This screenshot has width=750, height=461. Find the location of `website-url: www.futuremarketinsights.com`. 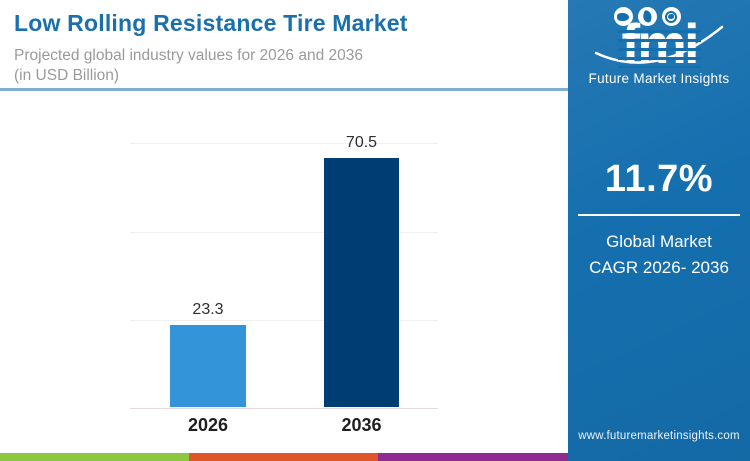

website-url: www.futuremarketinsights.com is located at coordinates (659, 436).